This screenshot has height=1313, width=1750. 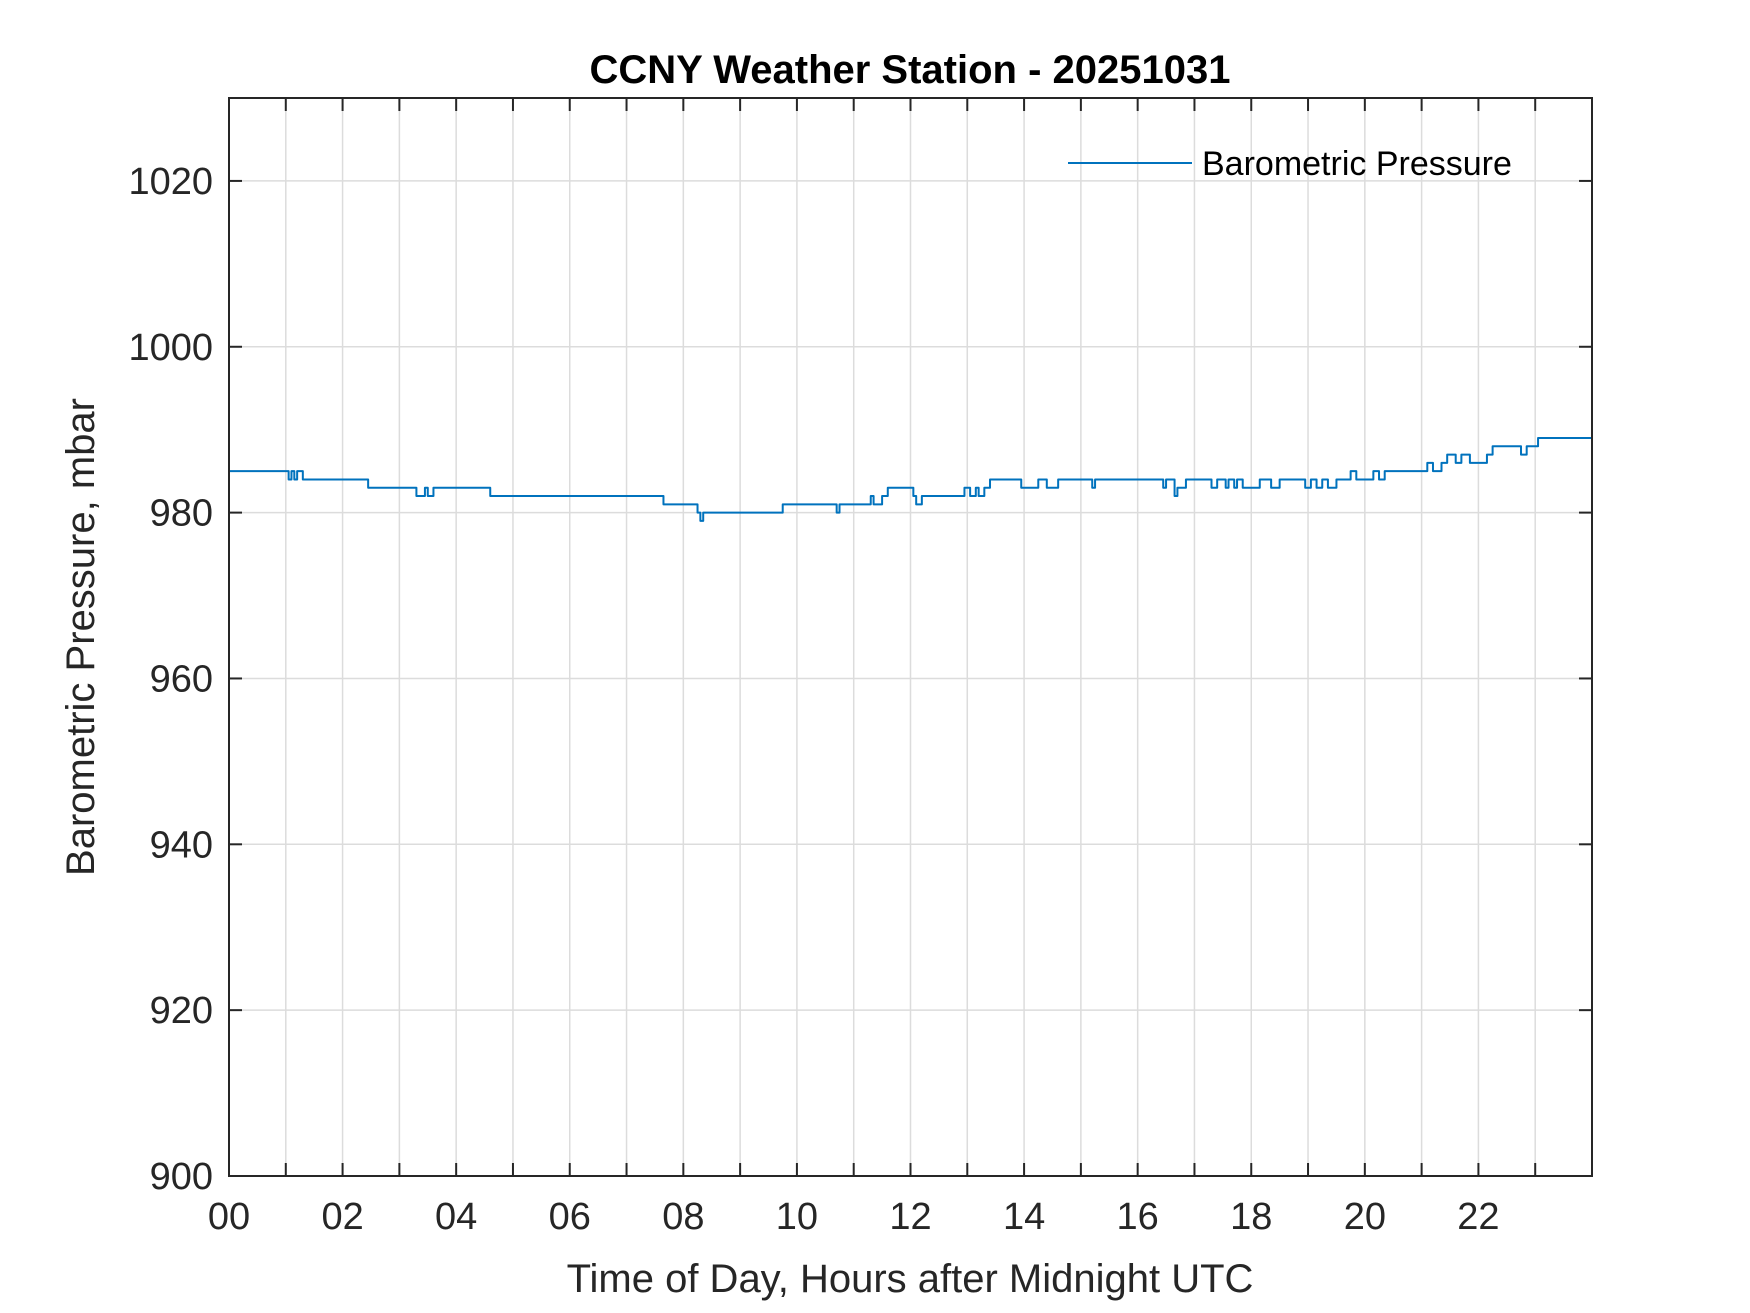 I want to click on series-line-barometric-pressure, so click(x=910, y=479).